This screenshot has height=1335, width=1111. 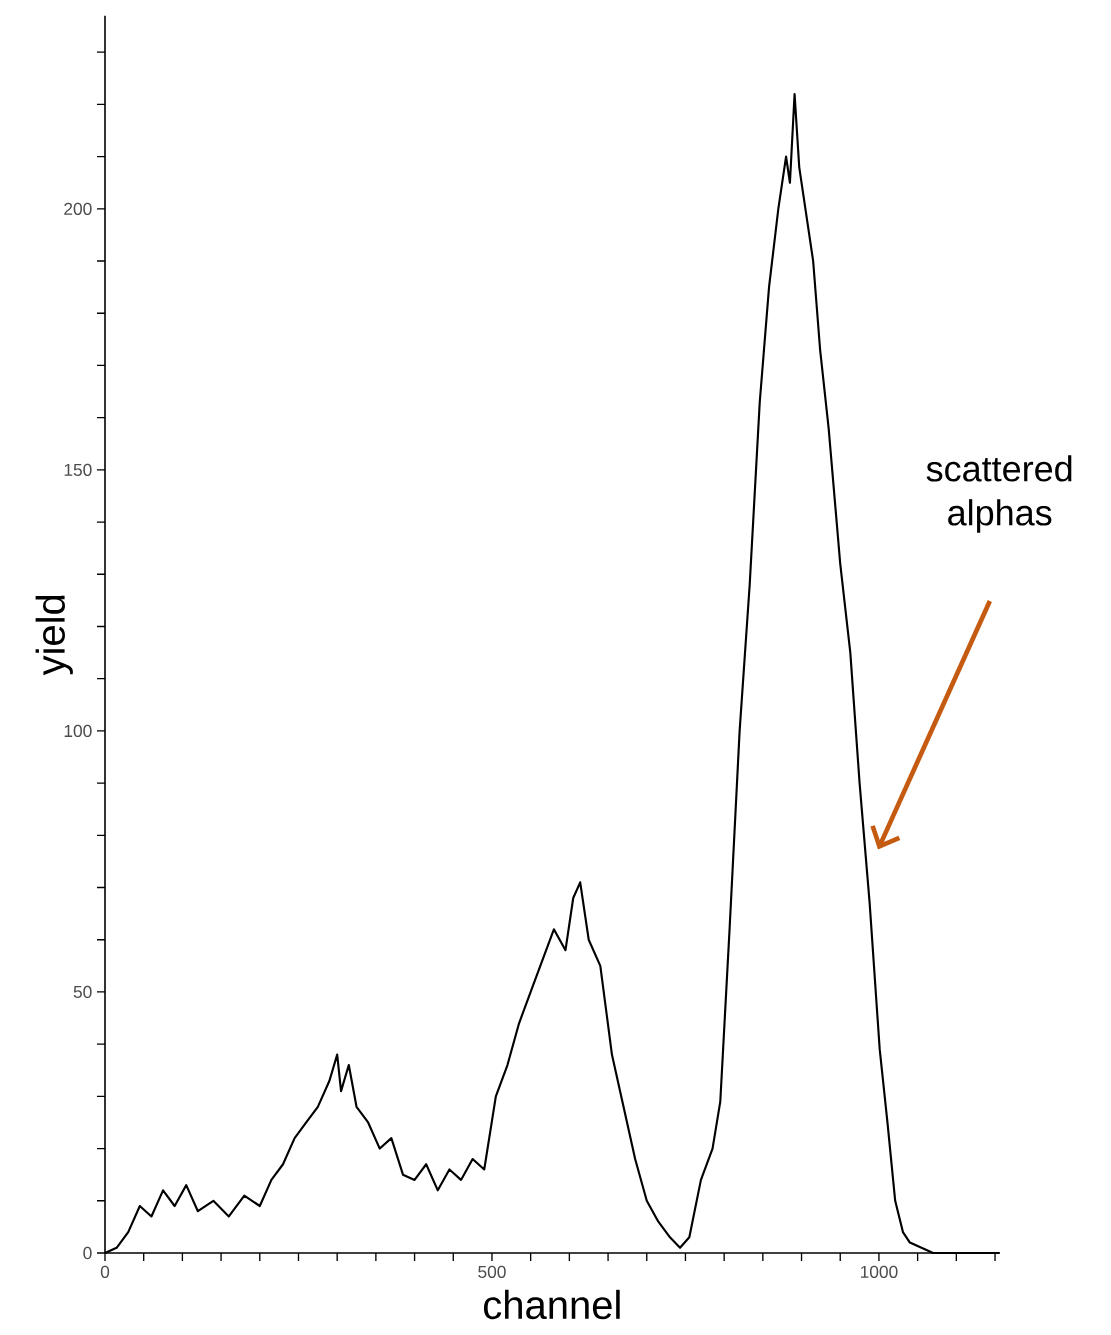 What do you see at coordinates (87, 1253) in the screenshot?
I see `y-tick-label: 0` at bounding box center [87, 1253].